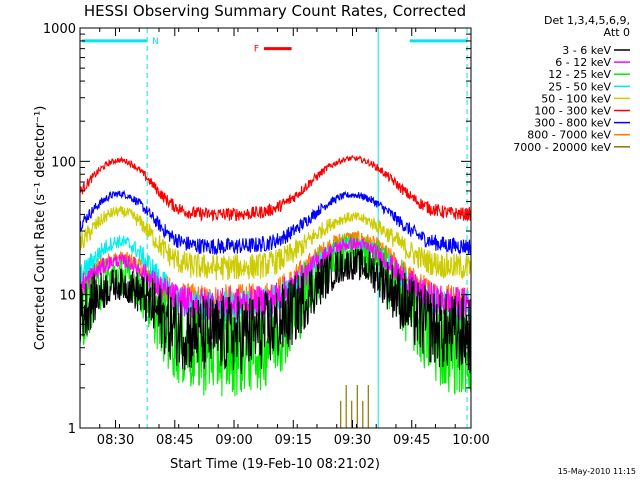  I want to click on footer-timestamp: 15-May-2010 11:15, so click(597, 471).